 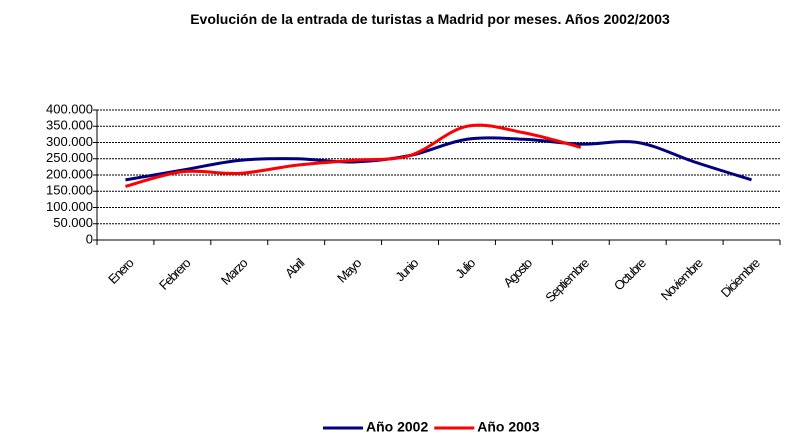 I want to click on x-tick-label: Agosto, so click(x=517, y=272).